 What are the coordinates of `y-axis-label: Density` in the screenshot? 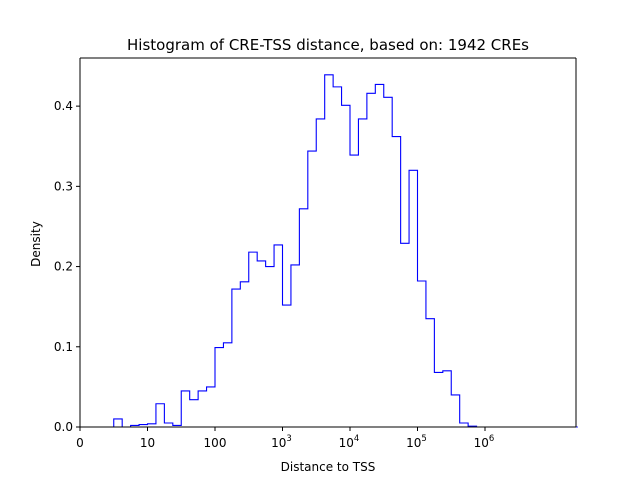 It's located at (36, 244).